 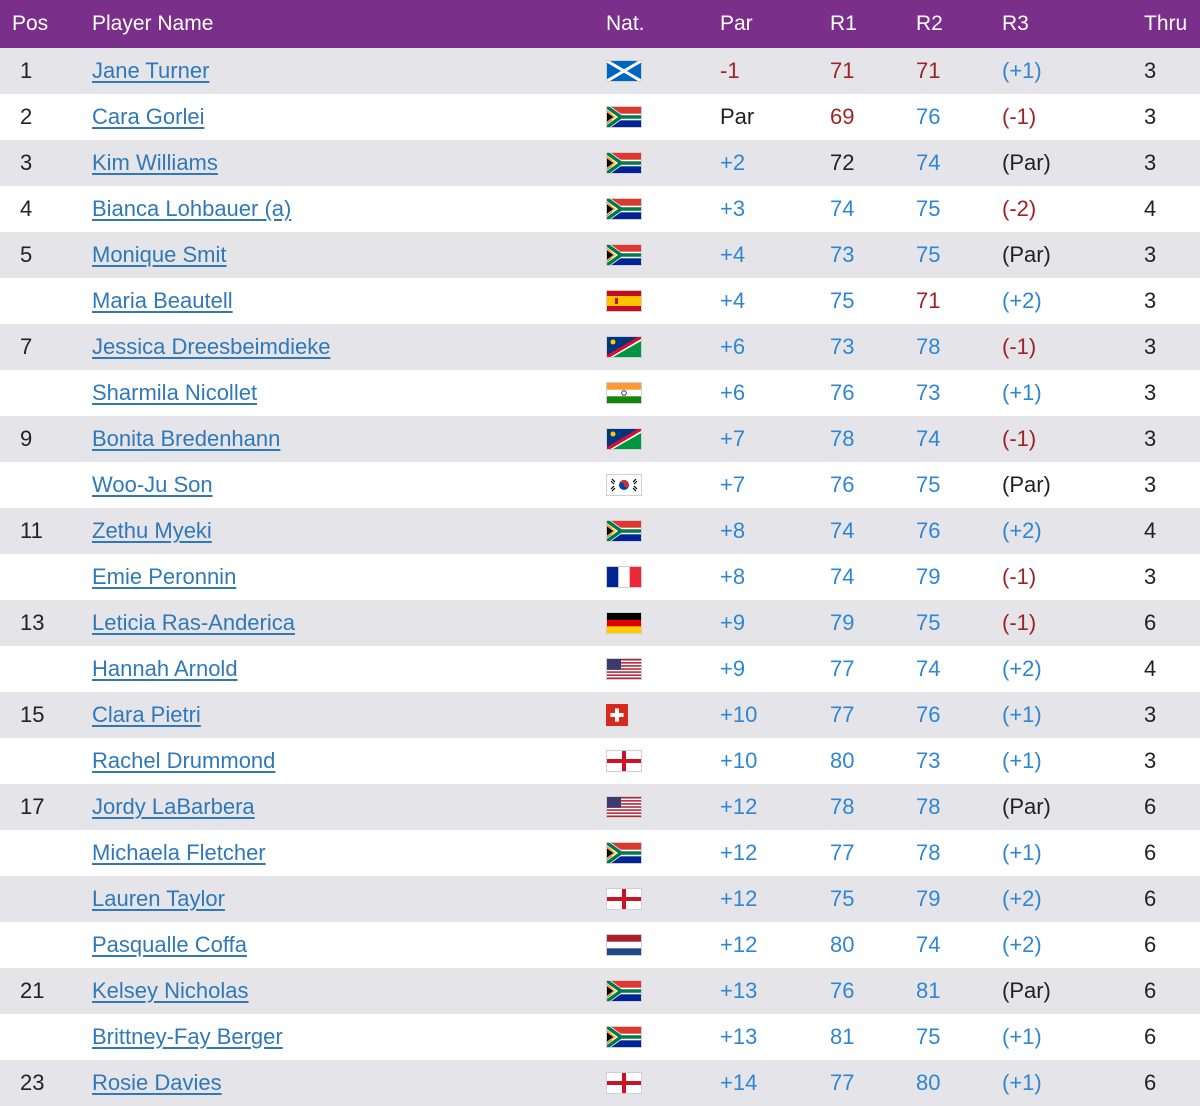 What do you see at coordinates (158, 898) in the screenshot?
I see `player-name-link: Lauren Taylor` at bounding box center [158, 898].